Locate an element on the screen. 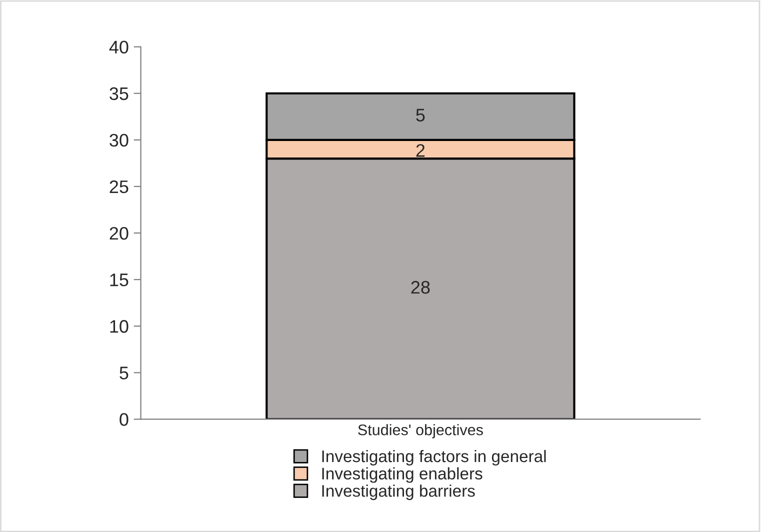 Image resolution: width=761 pixels, height=532 pixels. data-label: 2 is located at coordinates (420, 150).